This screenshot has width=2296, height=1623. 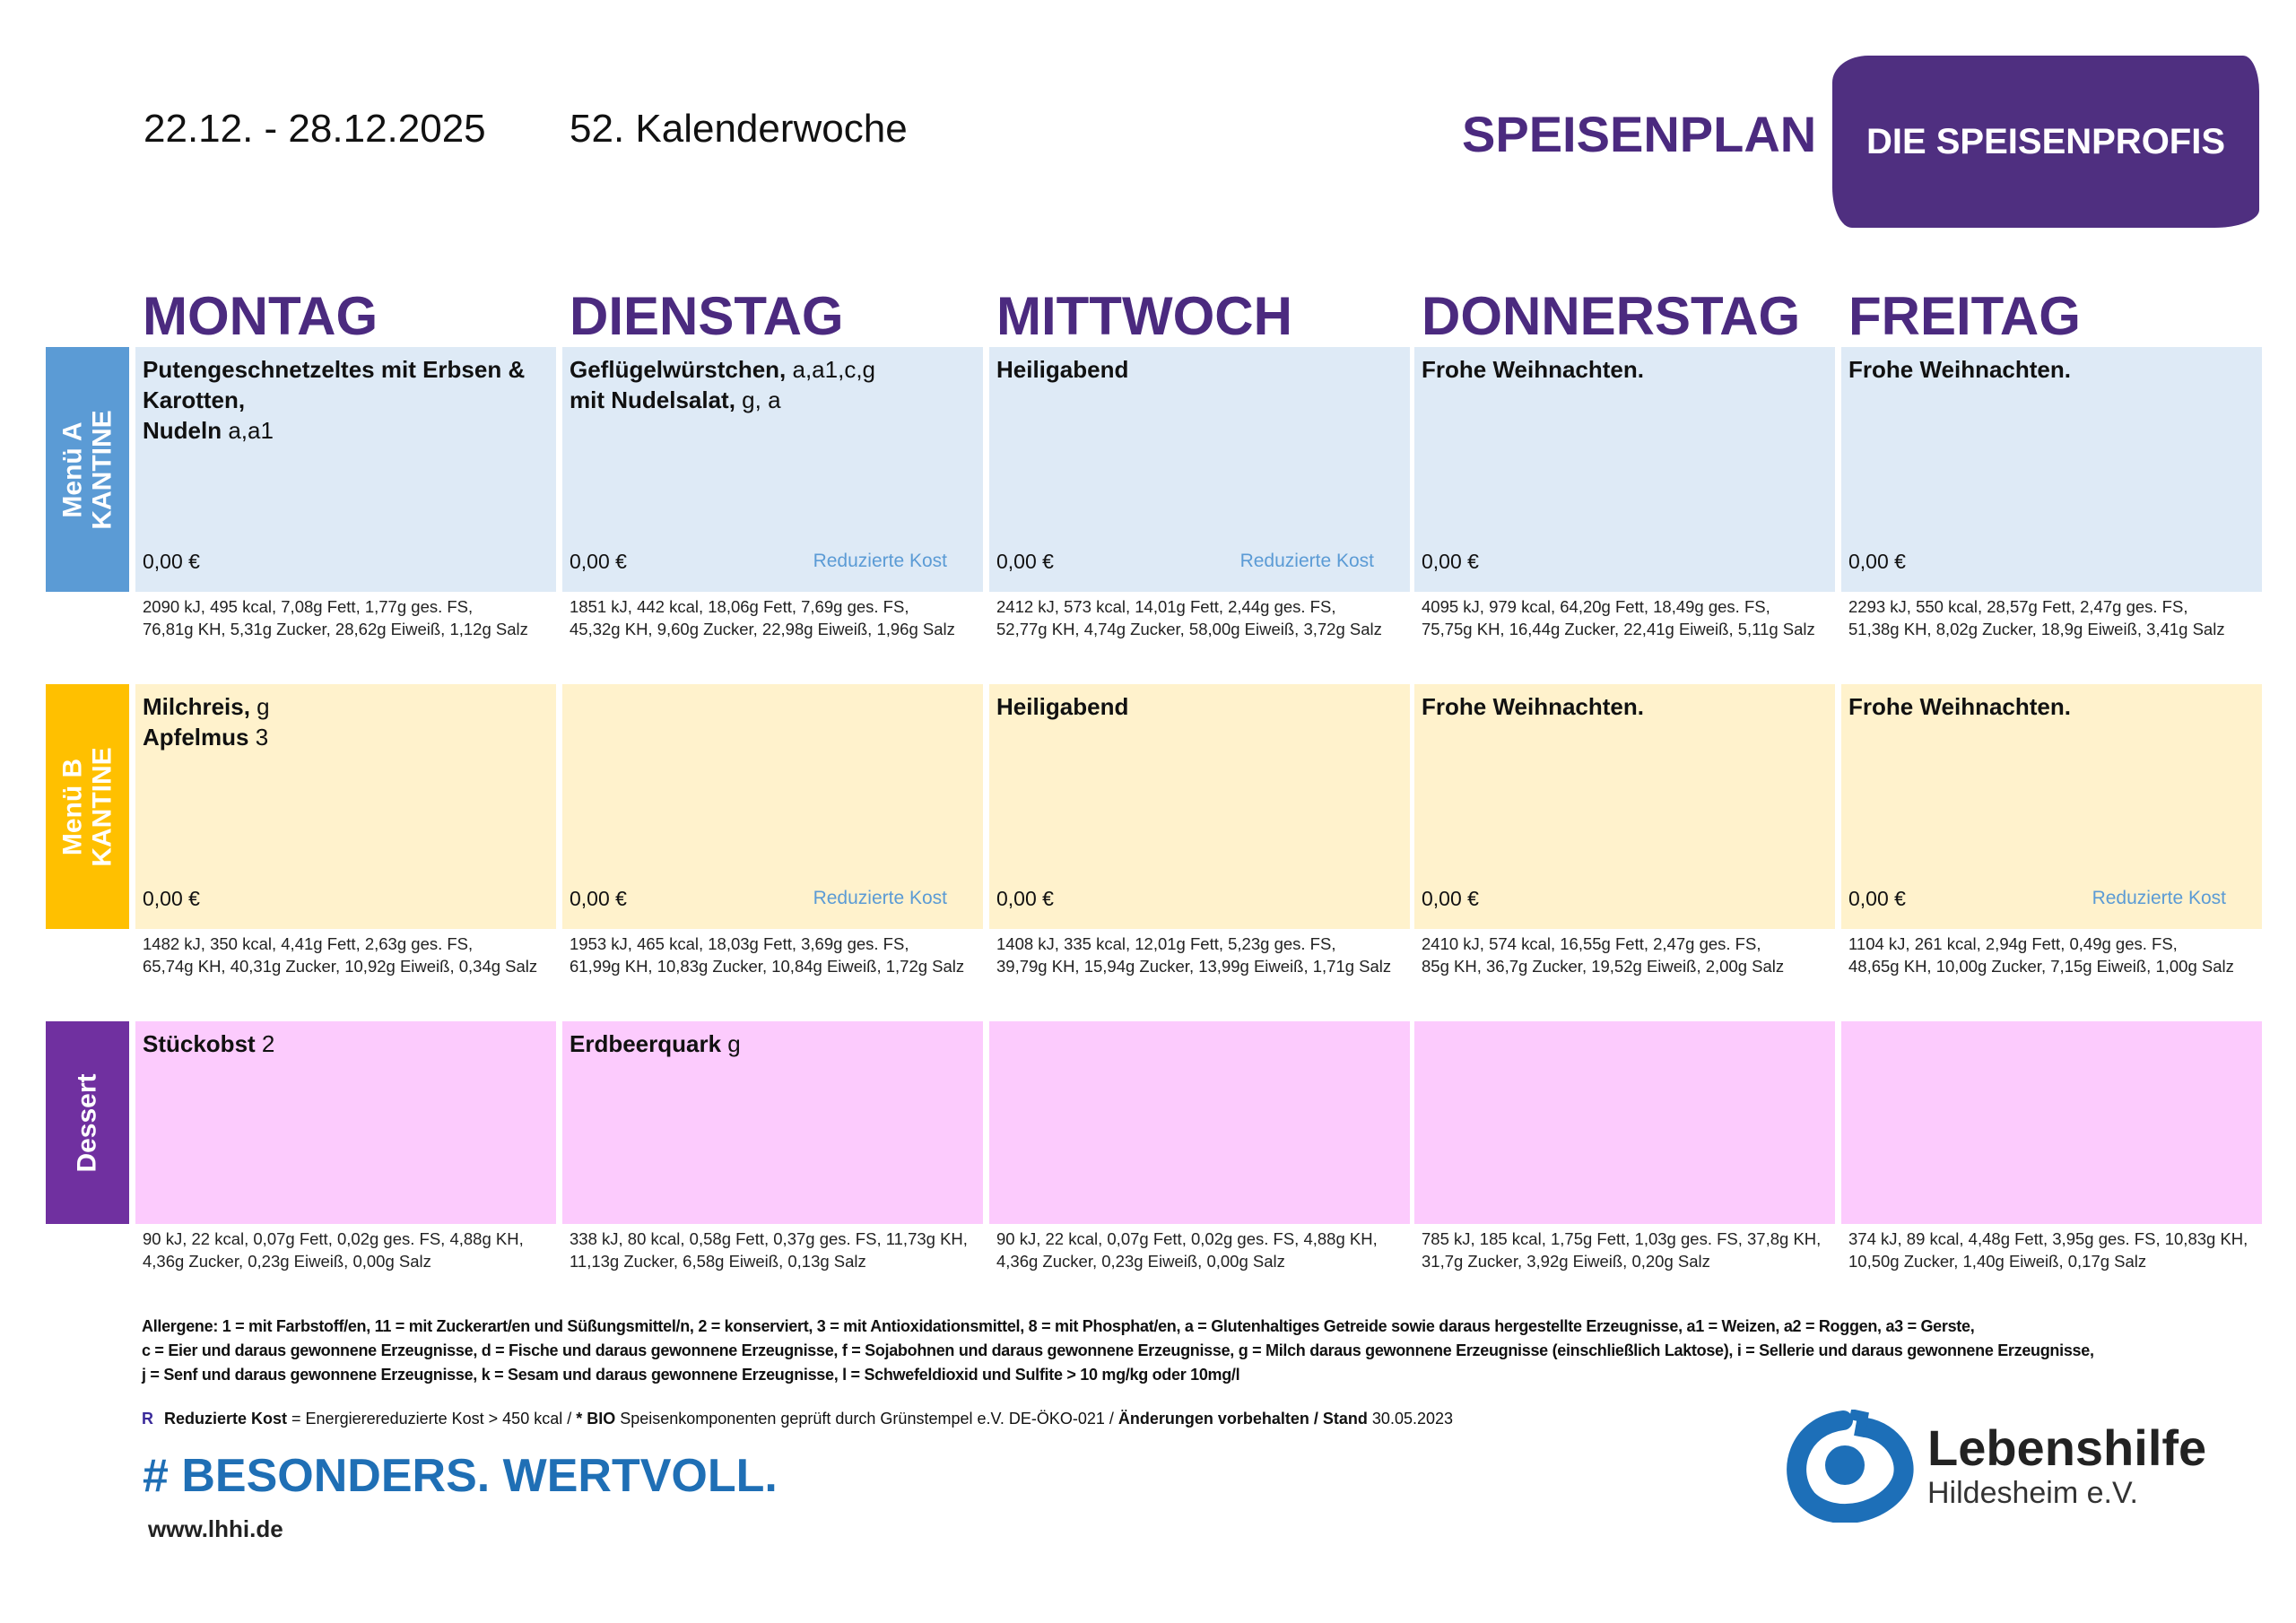 I want to click on menu-cell: Heiligabend 0,00 €, so click(x=1199, y=806).